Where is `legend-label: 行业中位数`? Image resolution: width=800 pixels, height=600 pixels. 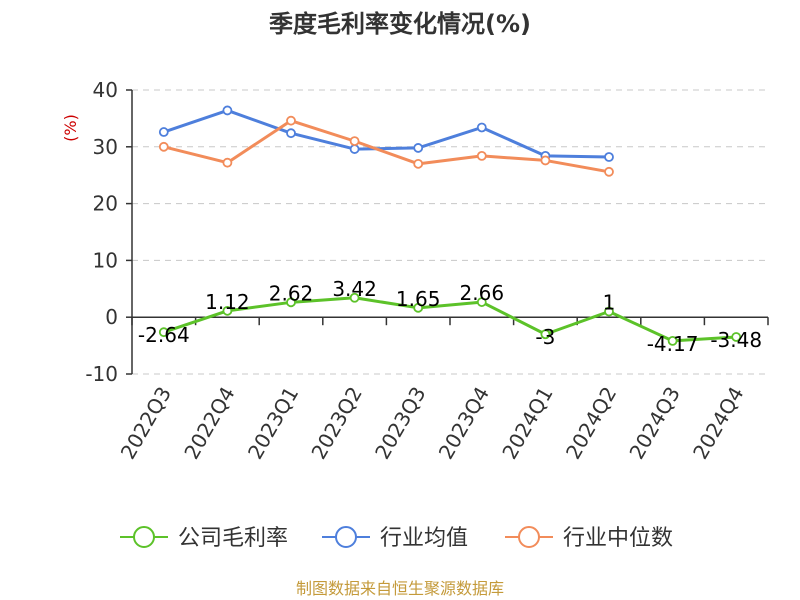 legend-label: 行业中位数 is located at coordinates (618, 538).